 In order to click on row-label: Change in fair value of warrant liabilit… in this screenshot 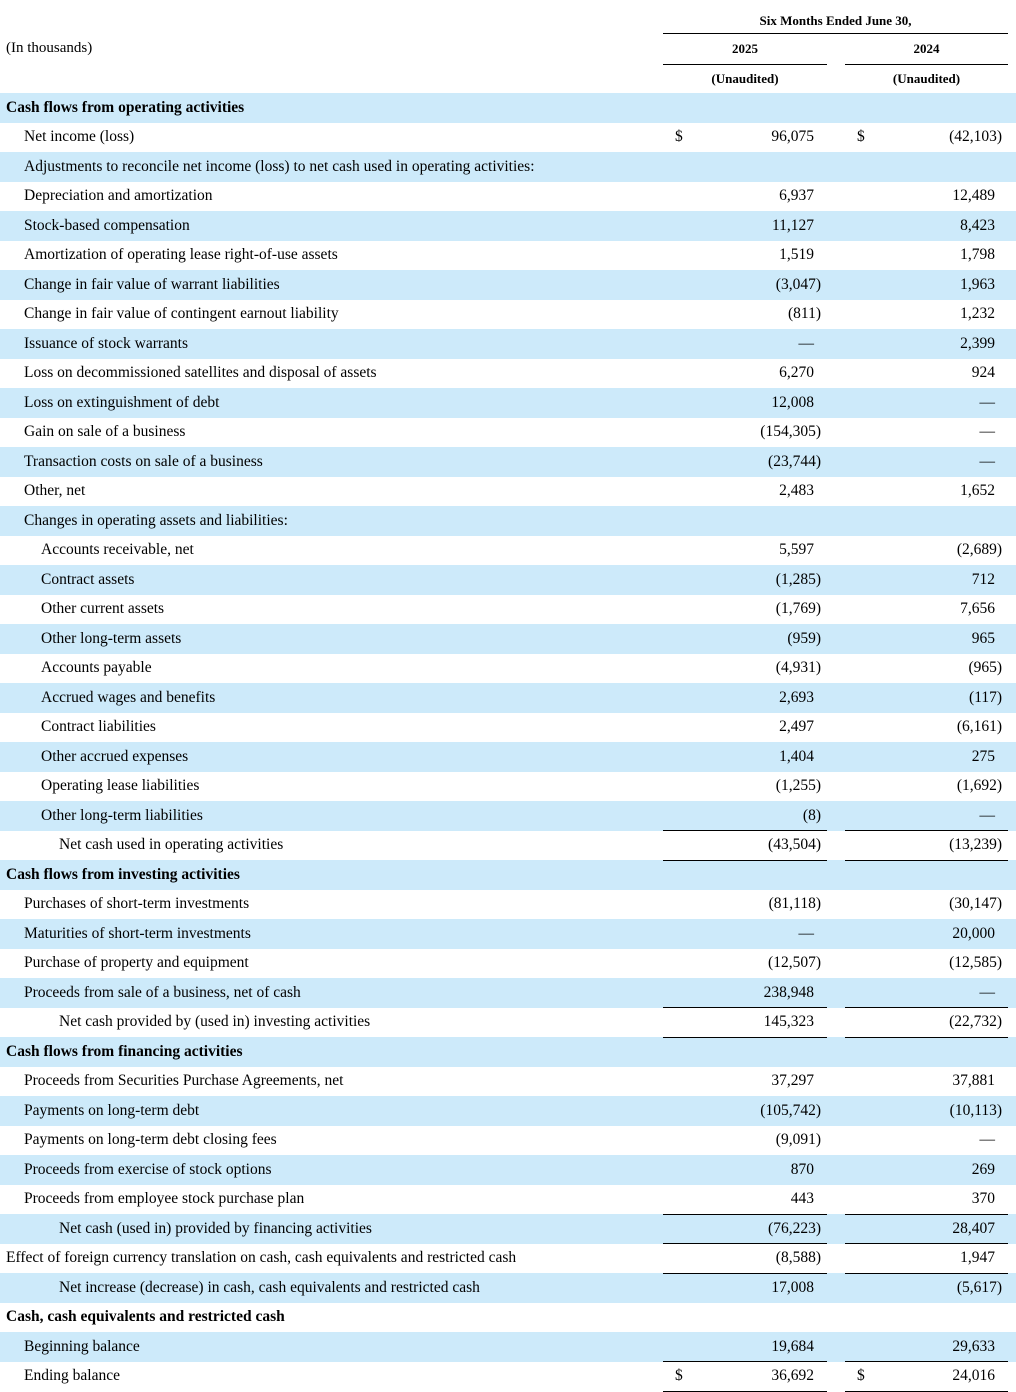, I will do `click(152, 284)`.